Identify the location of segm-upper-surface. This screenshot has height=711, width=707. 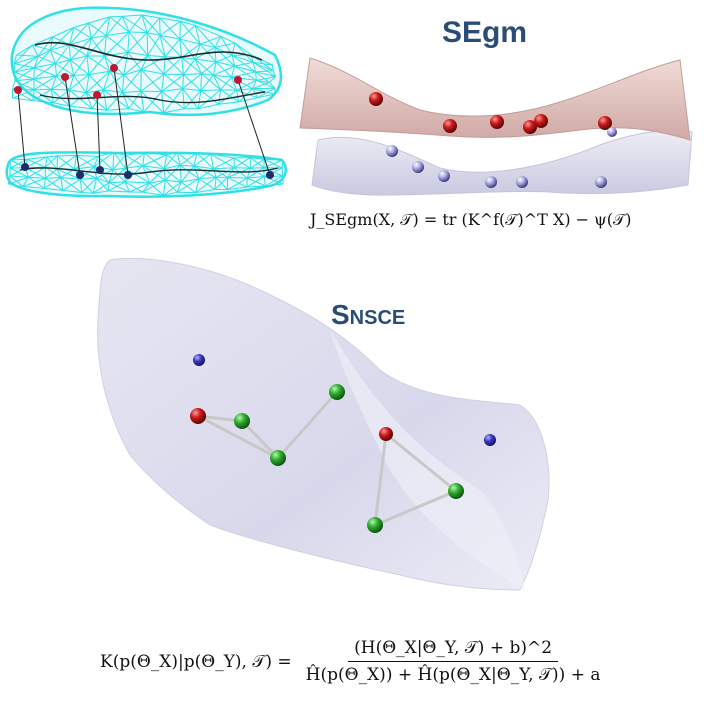
(495, 99).